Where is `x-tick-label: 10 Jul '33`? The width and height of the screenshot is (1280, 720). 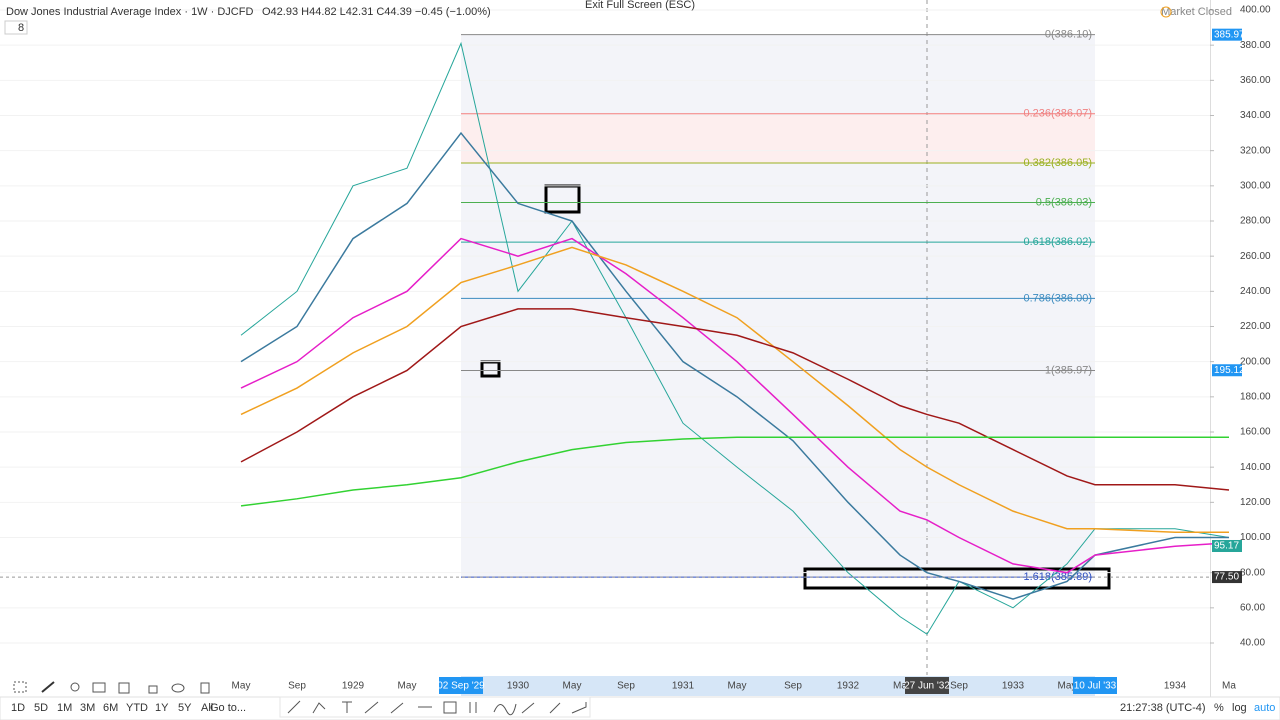 x-tick-label: 10 Jul '33 is located at coordinates (1095, 686).